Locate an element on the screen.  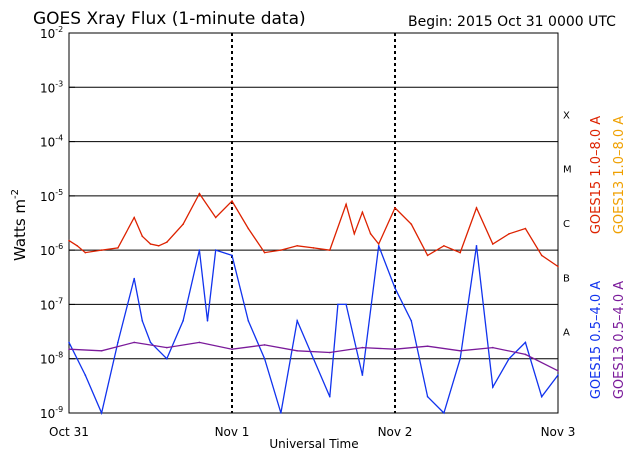
flare-class-labels: X M C B A is located at coordinates (567, 224).